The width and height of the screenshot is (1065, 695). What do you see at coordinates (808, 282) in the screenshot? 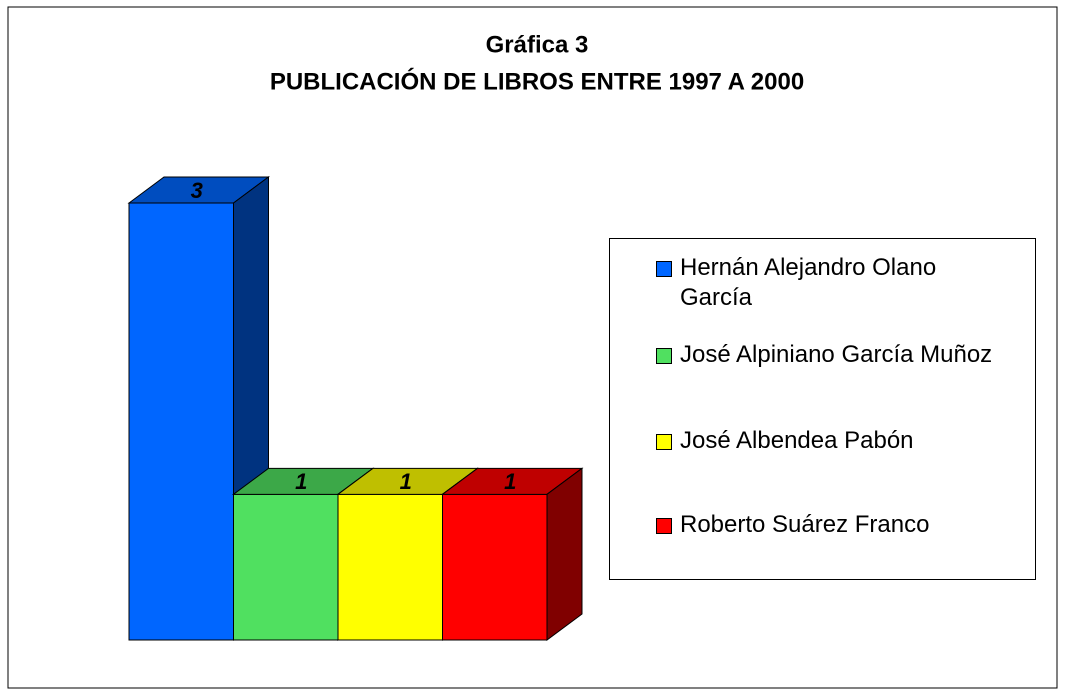
I see `legend-label: Hernán Alejandro Olano García` at bounding box center [808, 282].